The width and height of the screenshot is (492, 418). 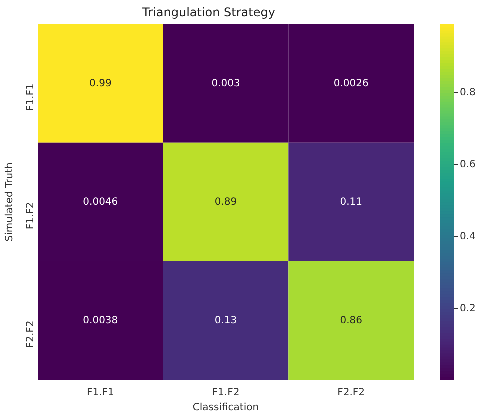 What do you see at coordinates (226, 320) in the screenshot?
I see `data-label: 0.13` at bounding box center [226, 320].